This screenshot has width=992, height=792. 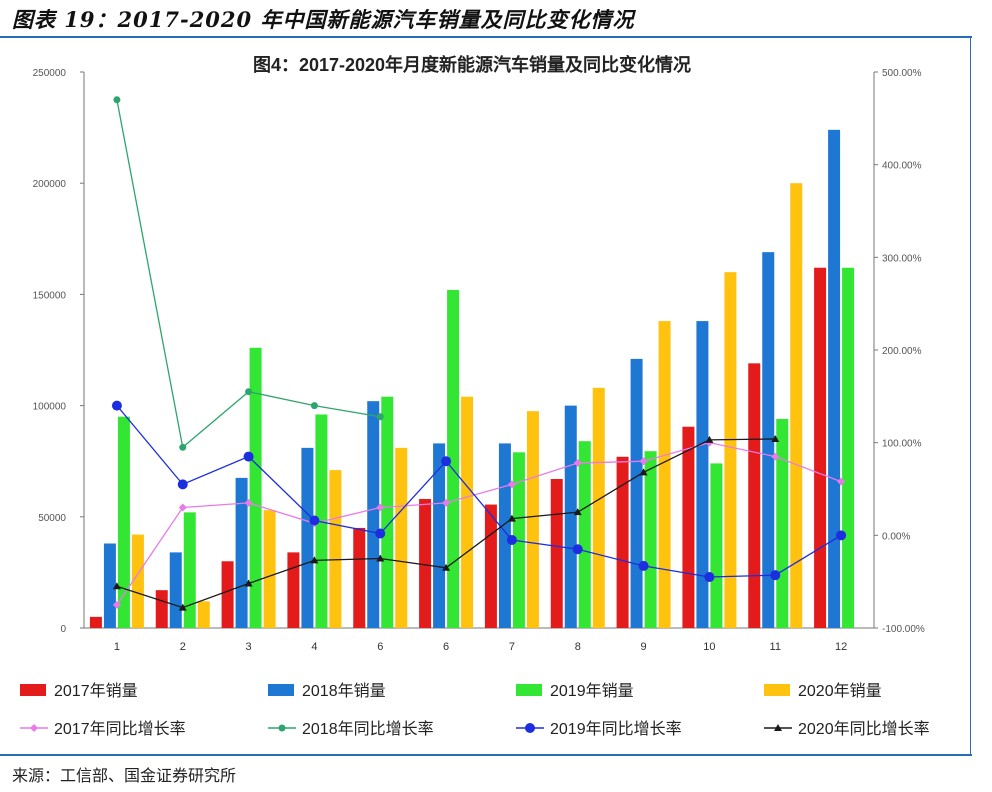 What do you see at coordinates (52, 518) in the screenshot?
I see `y-left-tick-label: 50000` at bounding box center [52, 518].